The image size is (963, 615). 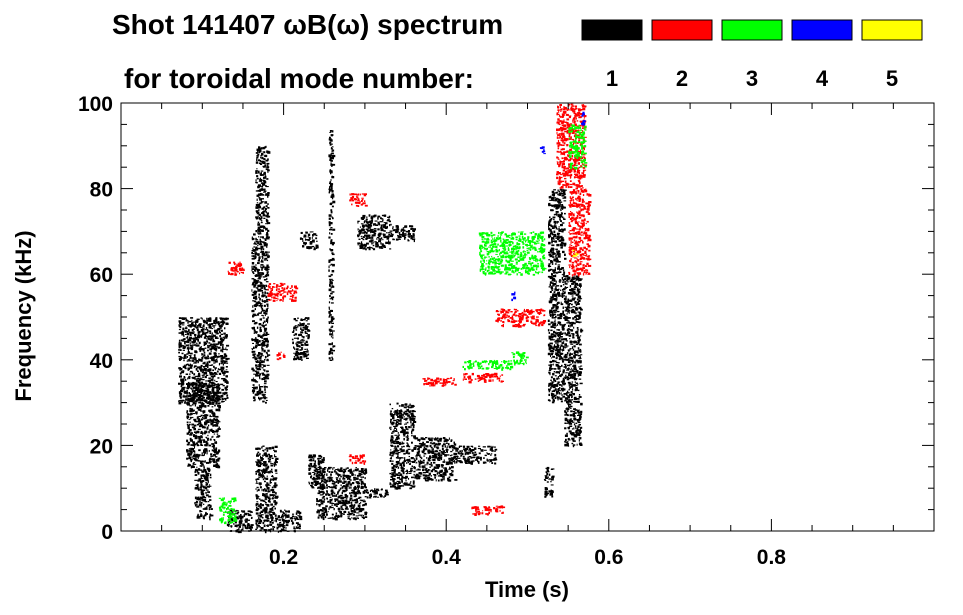 What do you see at coordinates (101, 275) in the screenshot?
I see `y-tick-label: 60` at bounding box center [101, 275].